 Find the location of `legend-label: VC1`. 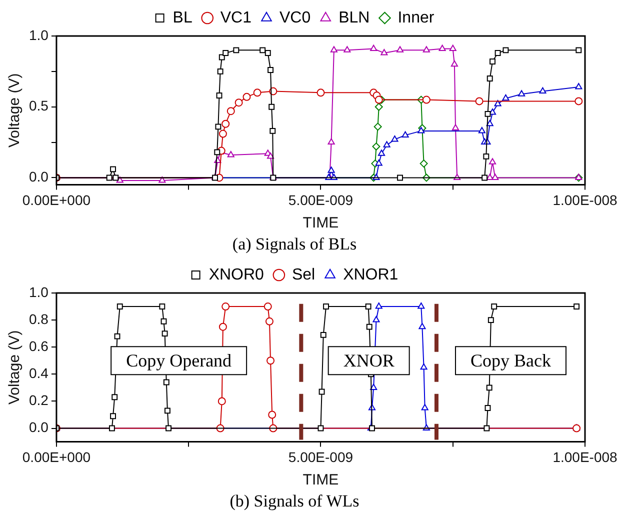

legend-label: VC1 is located at coordinates (236, 17).